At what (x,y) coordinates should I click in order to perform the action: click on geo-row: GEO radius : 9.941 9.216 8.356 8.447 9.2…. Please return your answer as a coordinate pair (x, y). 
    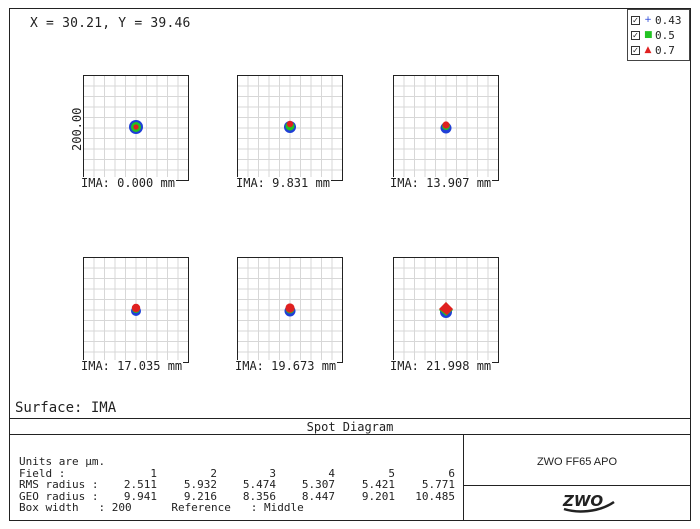
    Looking at the image, I should click on (237, 496).